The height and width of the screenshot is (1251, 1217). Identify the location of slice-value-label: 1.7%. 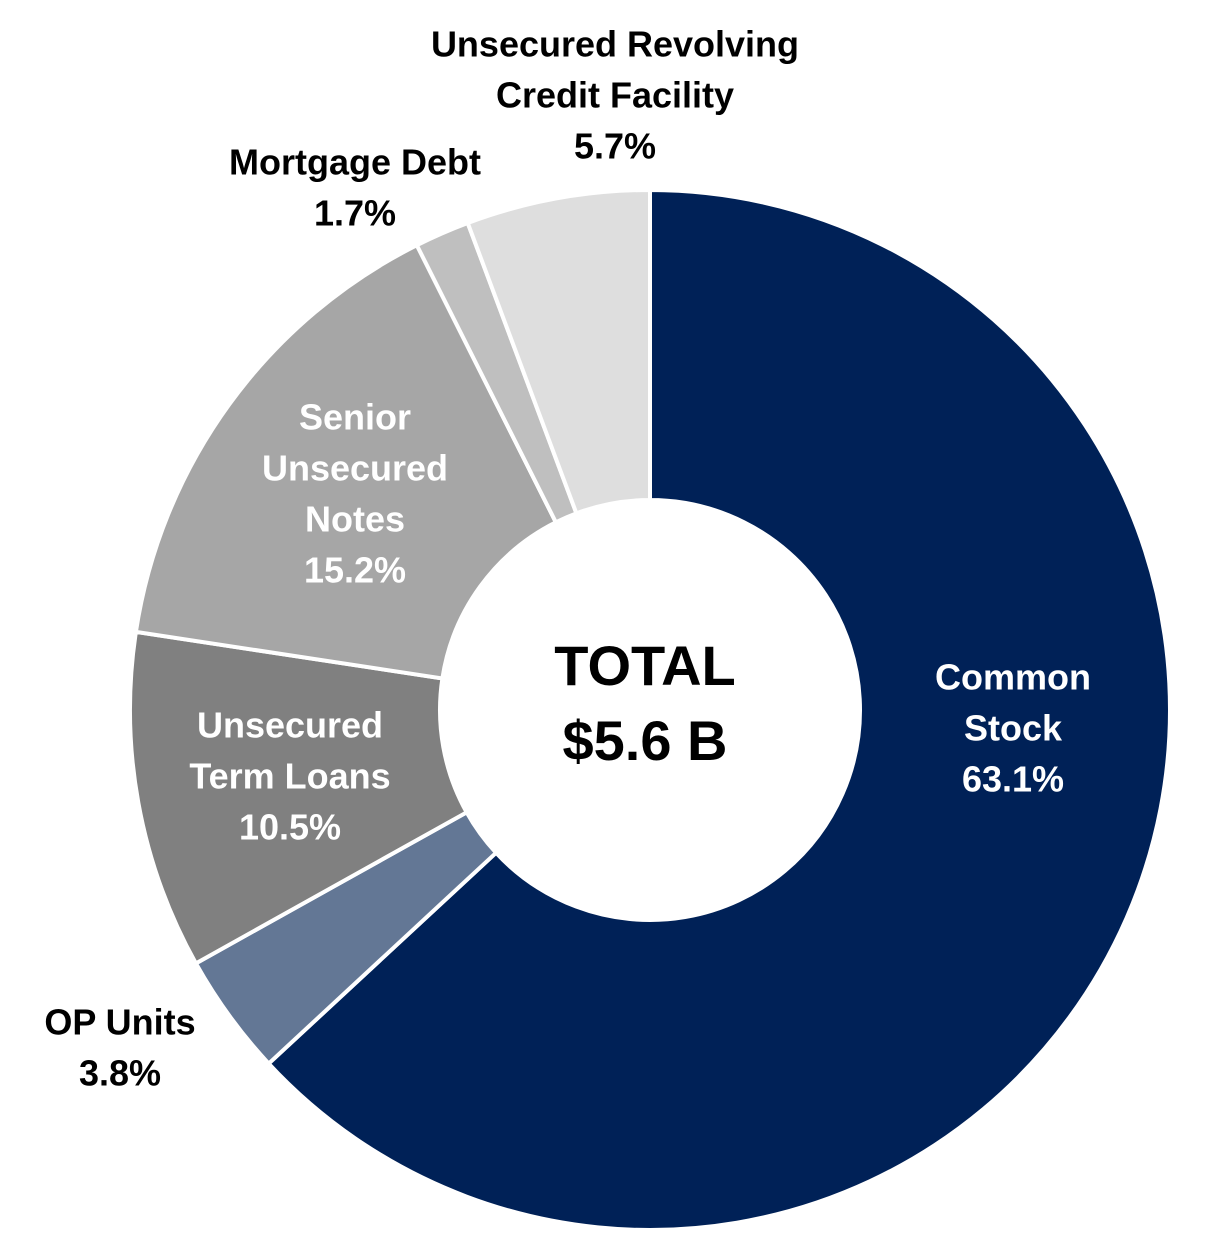
(355, 213).